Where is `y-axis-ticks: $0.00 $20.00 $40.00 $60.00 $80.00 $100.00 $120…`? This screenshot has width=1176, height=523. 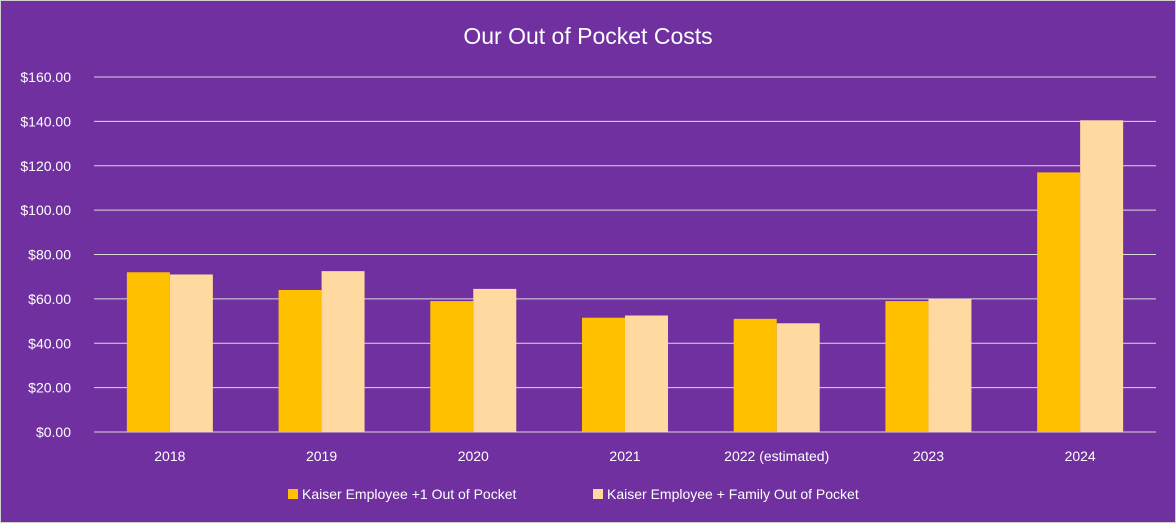
y-axis-ticks: $0.00 $20.00 $40.00 $60.00 $80.00 $100.00 $120… is located at coordinates (45, 254).